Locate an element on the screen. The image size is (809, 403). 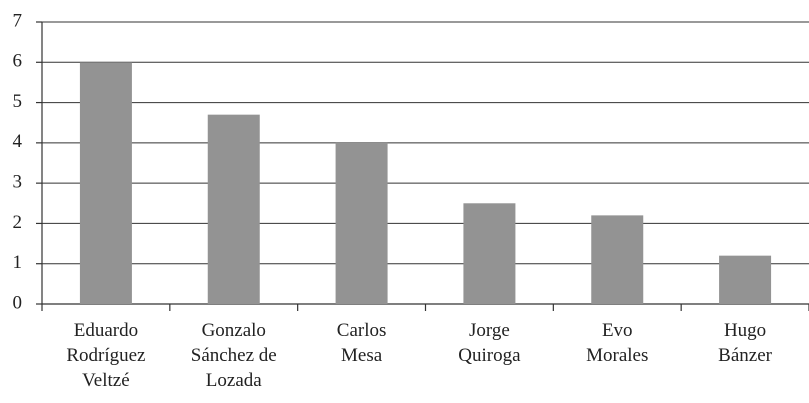
x-tick-label: Carlos Mesa is located at coordinates (362, 343).